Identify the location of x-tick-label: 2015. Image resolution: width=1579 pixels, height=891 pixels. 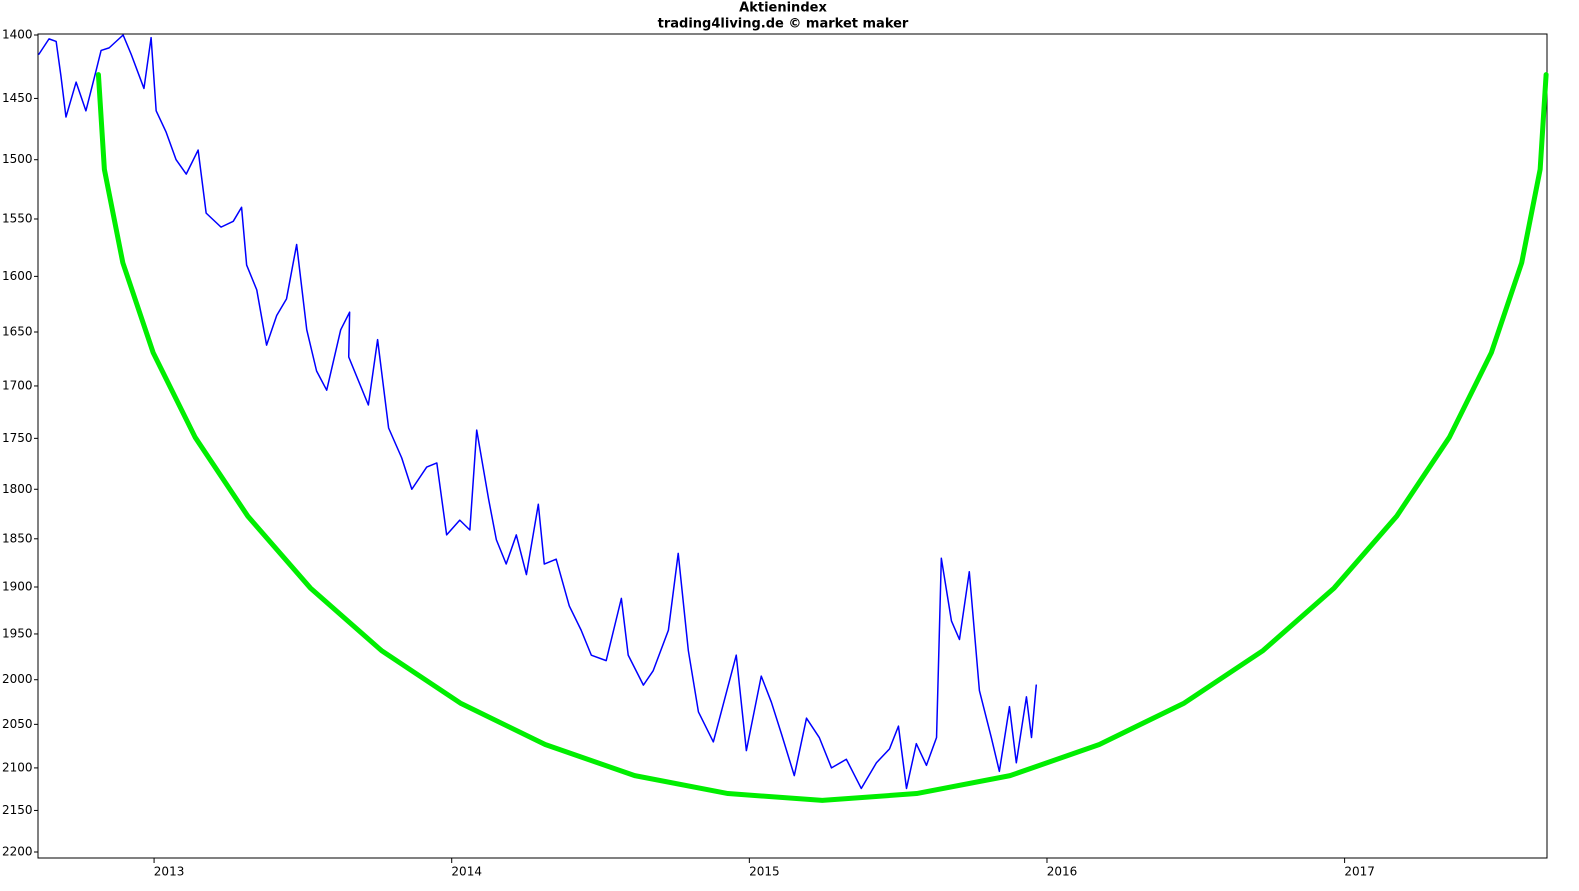
(764, 872).